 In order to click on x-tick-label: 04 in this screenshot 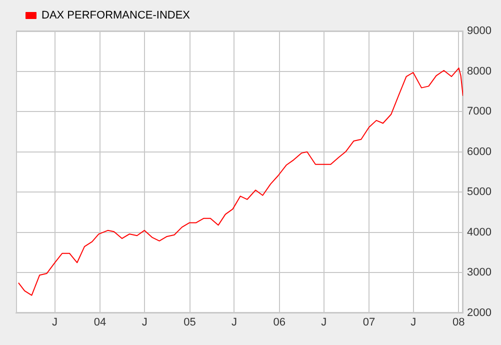, I will do `click(100, 322)`.